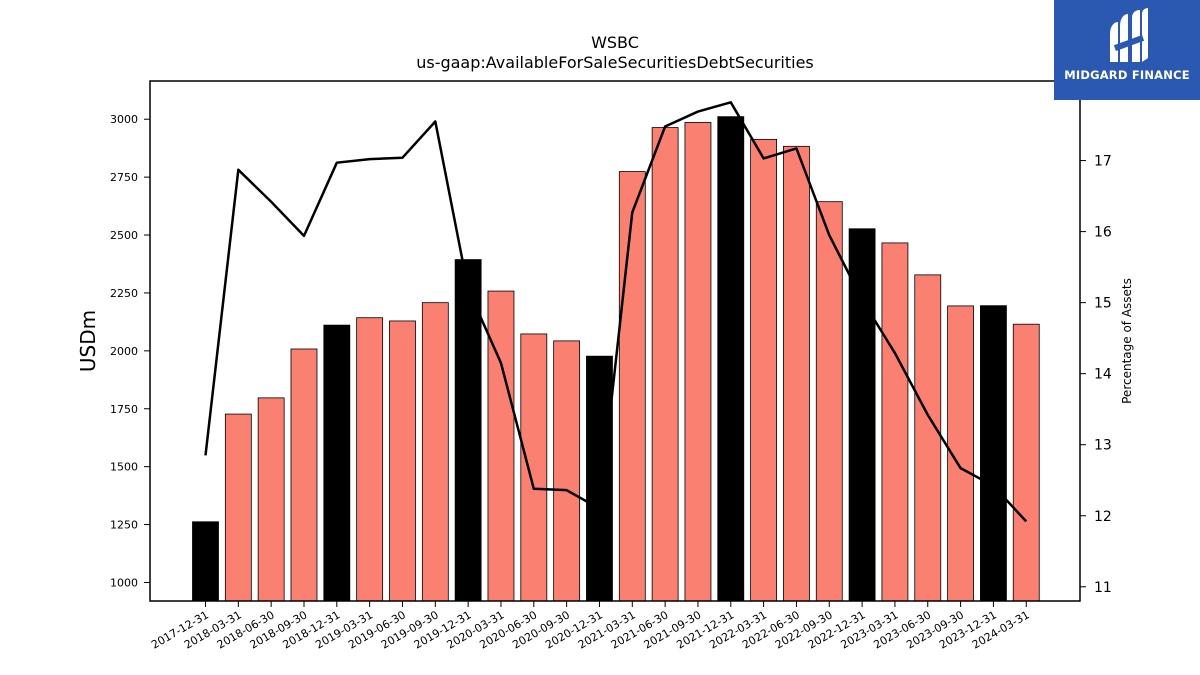  I want to click on y-tick-label: 2250, so click(124, 293).